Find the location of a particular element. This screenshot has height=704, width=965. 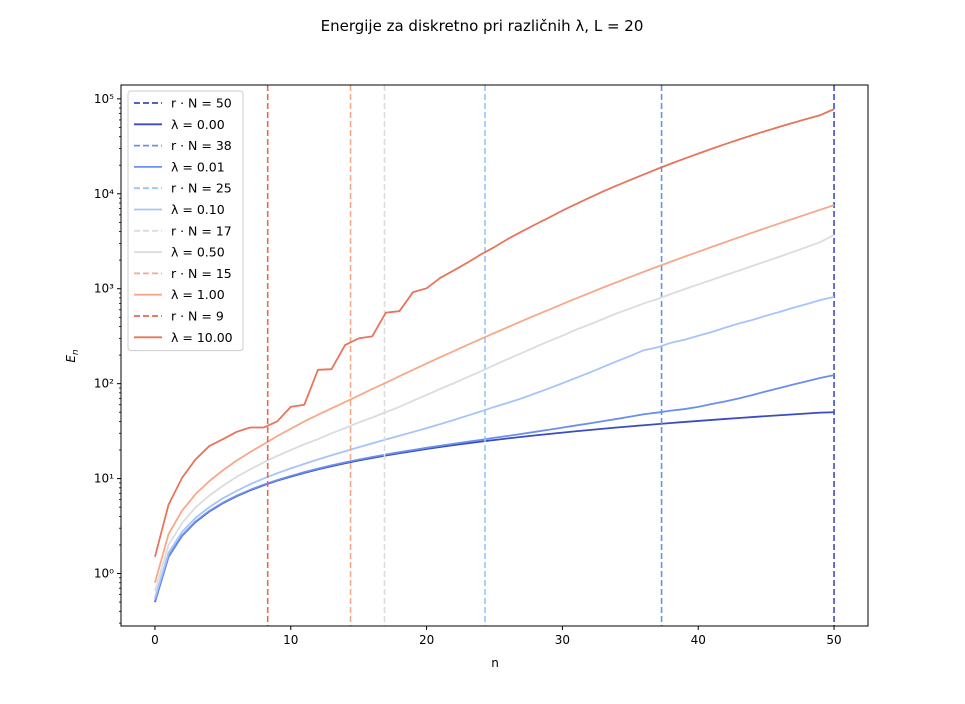

y-tick-label: 10³ is located at coordinates (104, 289).